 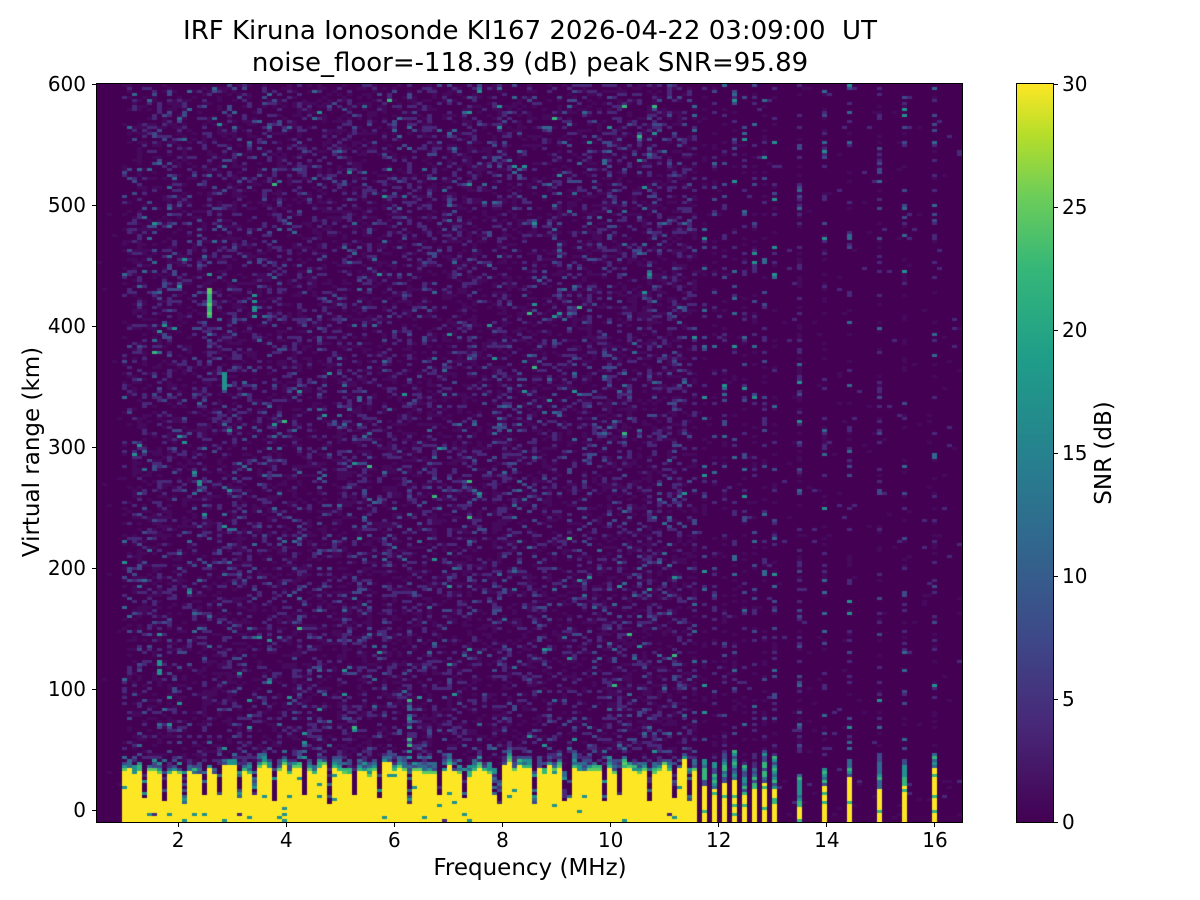 I want to click on y-tick-label: 600, so click(x=66, y=84).